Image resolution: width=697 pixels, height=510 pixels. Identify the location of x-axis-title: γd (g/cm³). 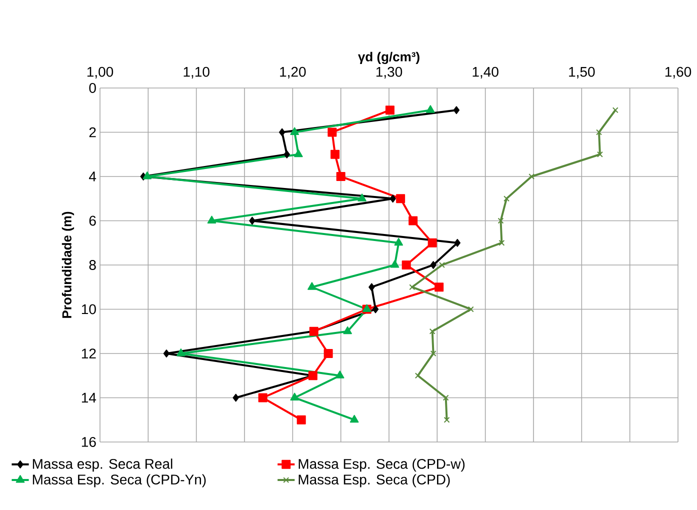
(389, 58).